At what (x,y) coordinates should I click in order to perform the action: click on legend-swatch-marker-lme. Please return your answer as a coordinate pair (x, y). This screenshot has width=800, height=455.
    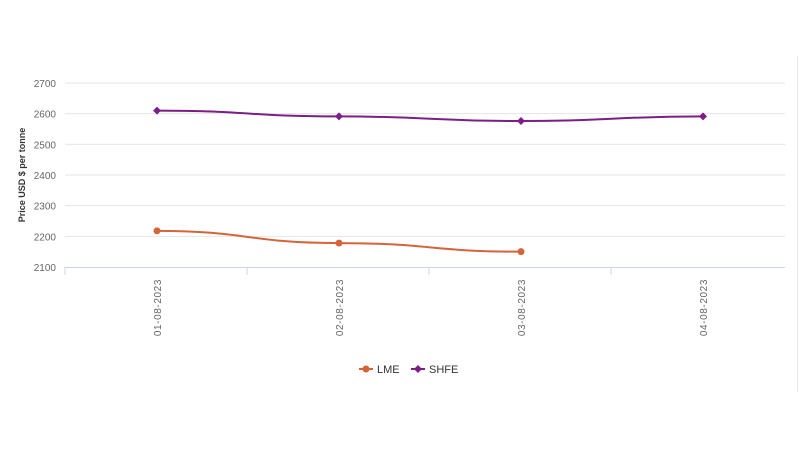
    Looking at the image, I should click on (366, 369).